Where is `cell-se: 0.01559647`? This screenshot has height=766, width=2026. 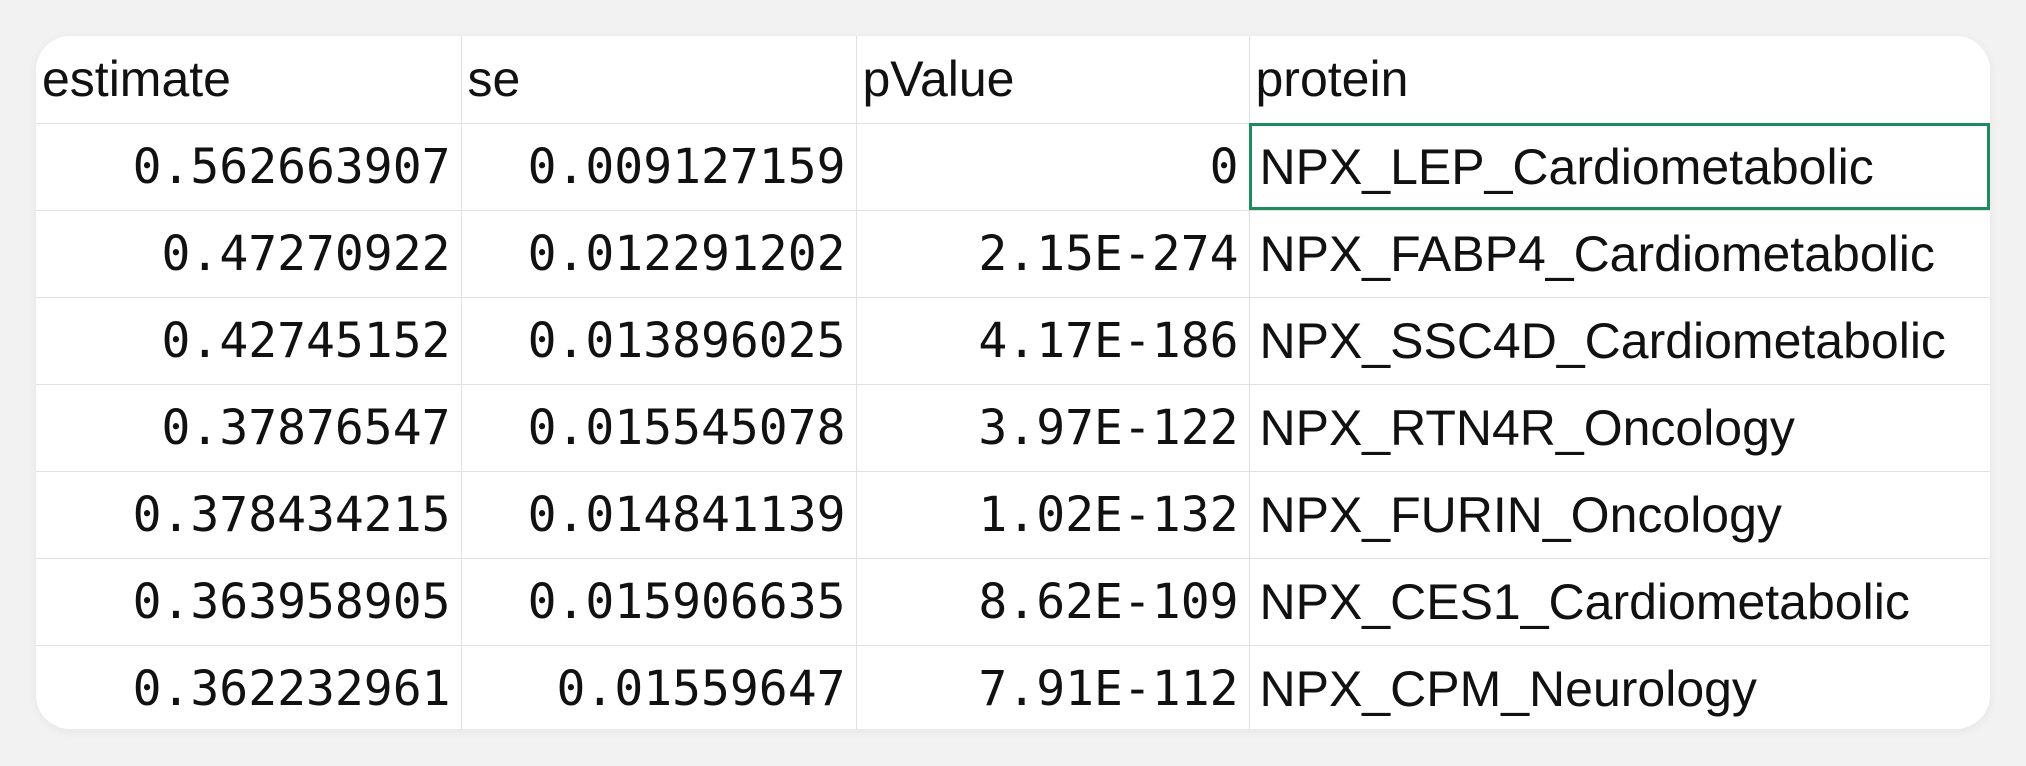 cell-se: 0.01559647 is located at coordinates (659, 687).